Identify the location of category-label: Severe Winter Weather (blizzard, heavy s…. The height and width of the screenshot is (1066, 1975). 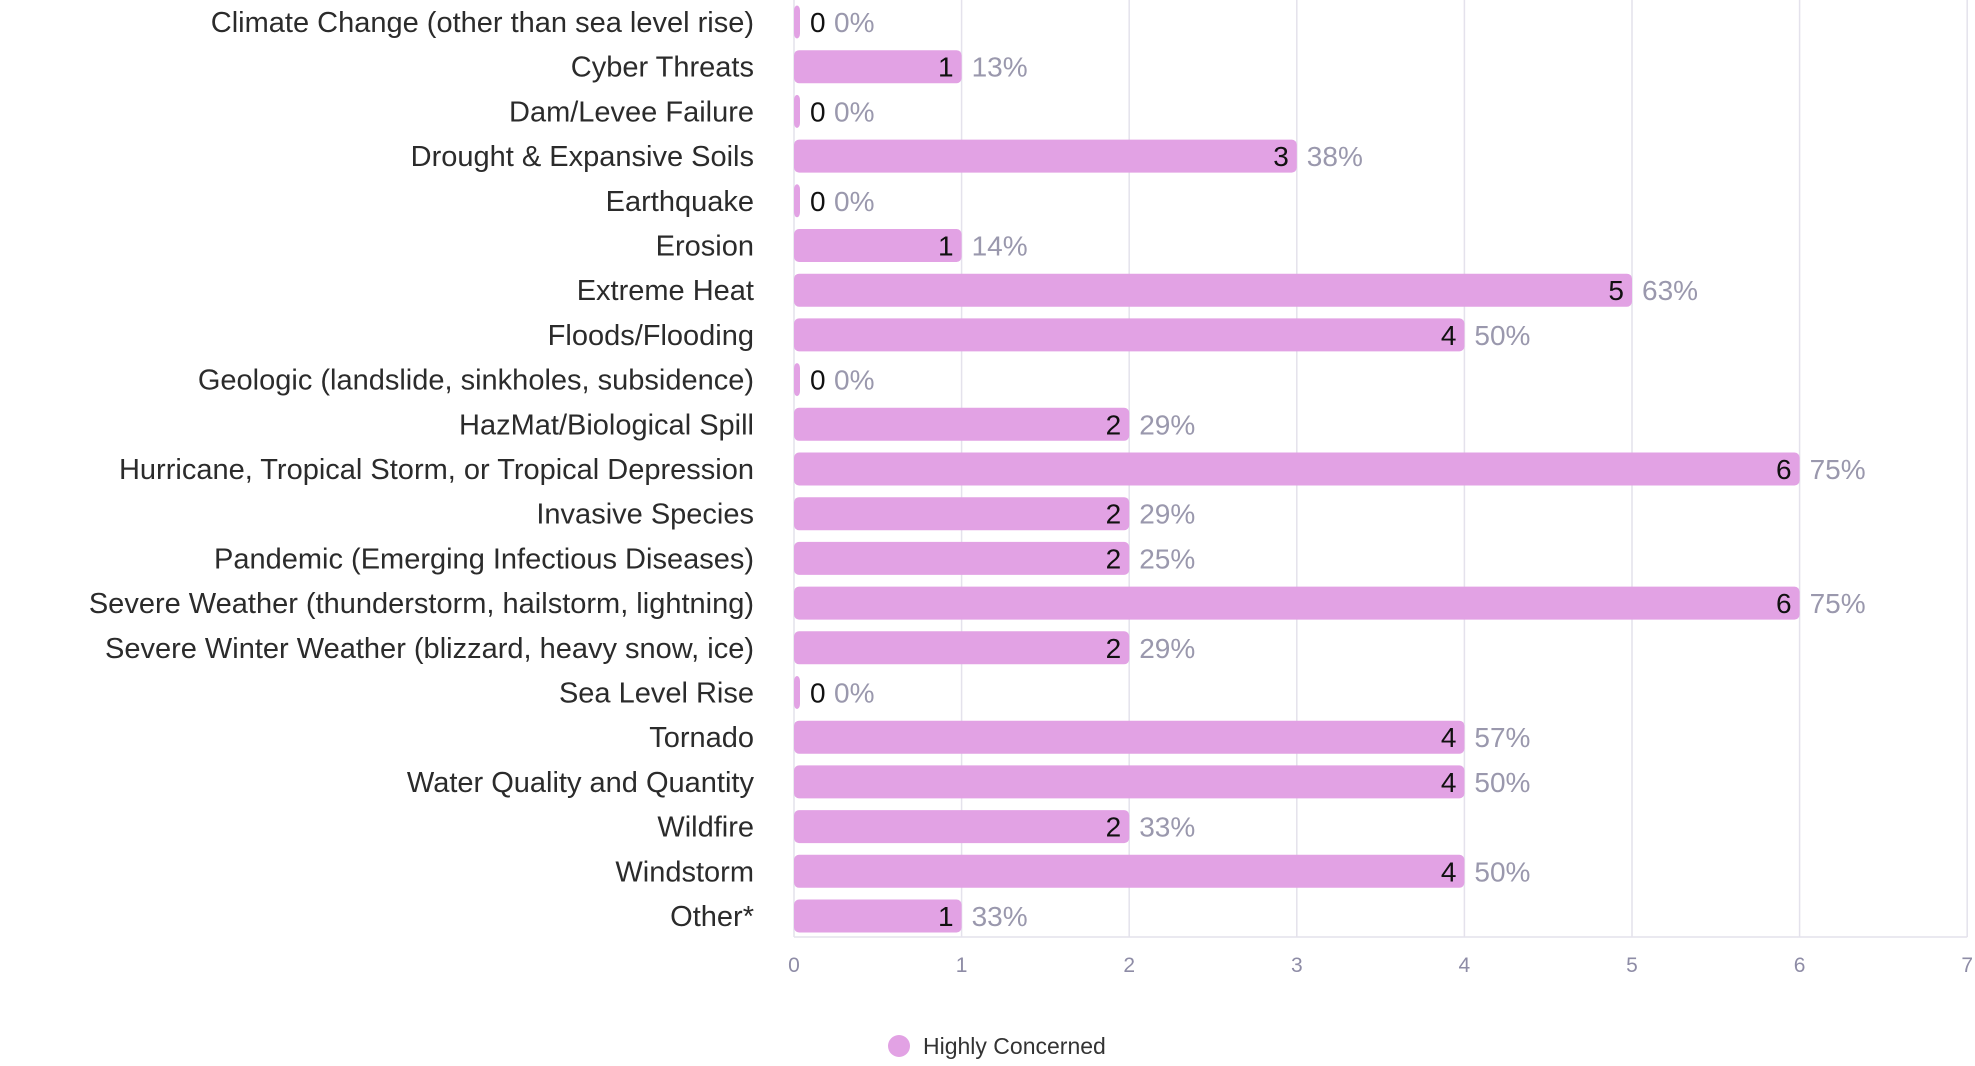
(429, 649).